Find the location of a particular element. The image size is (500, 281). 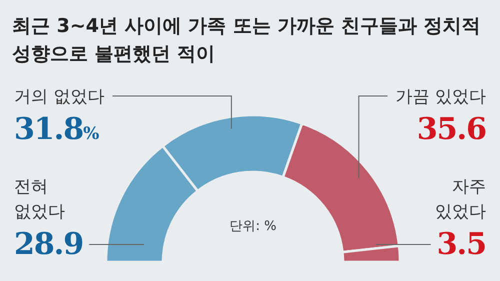

slice-label: 가끔 있었다 is located at coordinates (441, 97).